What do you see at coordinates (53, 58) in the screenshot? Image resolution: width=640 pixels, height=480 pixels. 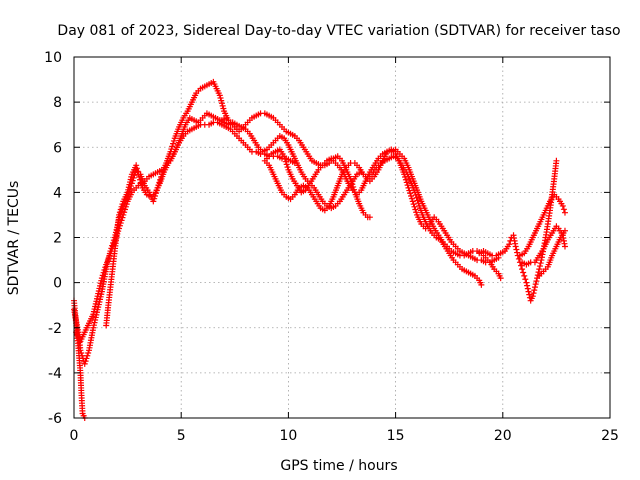 I see `y-tick-label-8: 10` at bounding box center [53, 58].